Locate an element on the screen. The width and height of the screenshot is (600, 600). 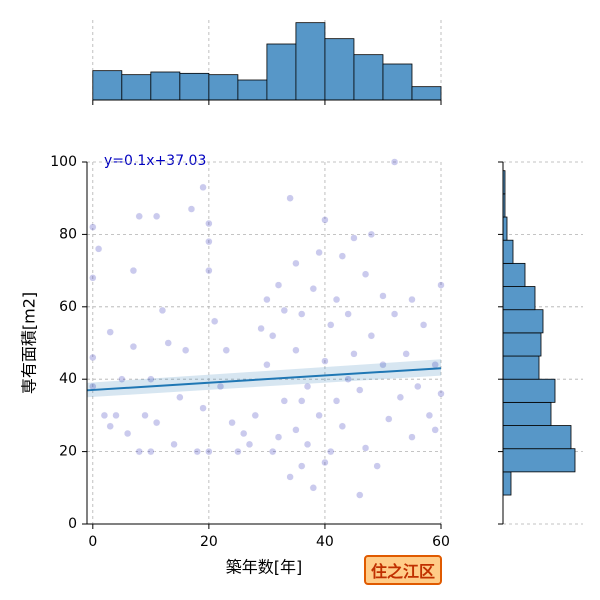
y-tick-label: 60 is located at coordinates (68, 307).